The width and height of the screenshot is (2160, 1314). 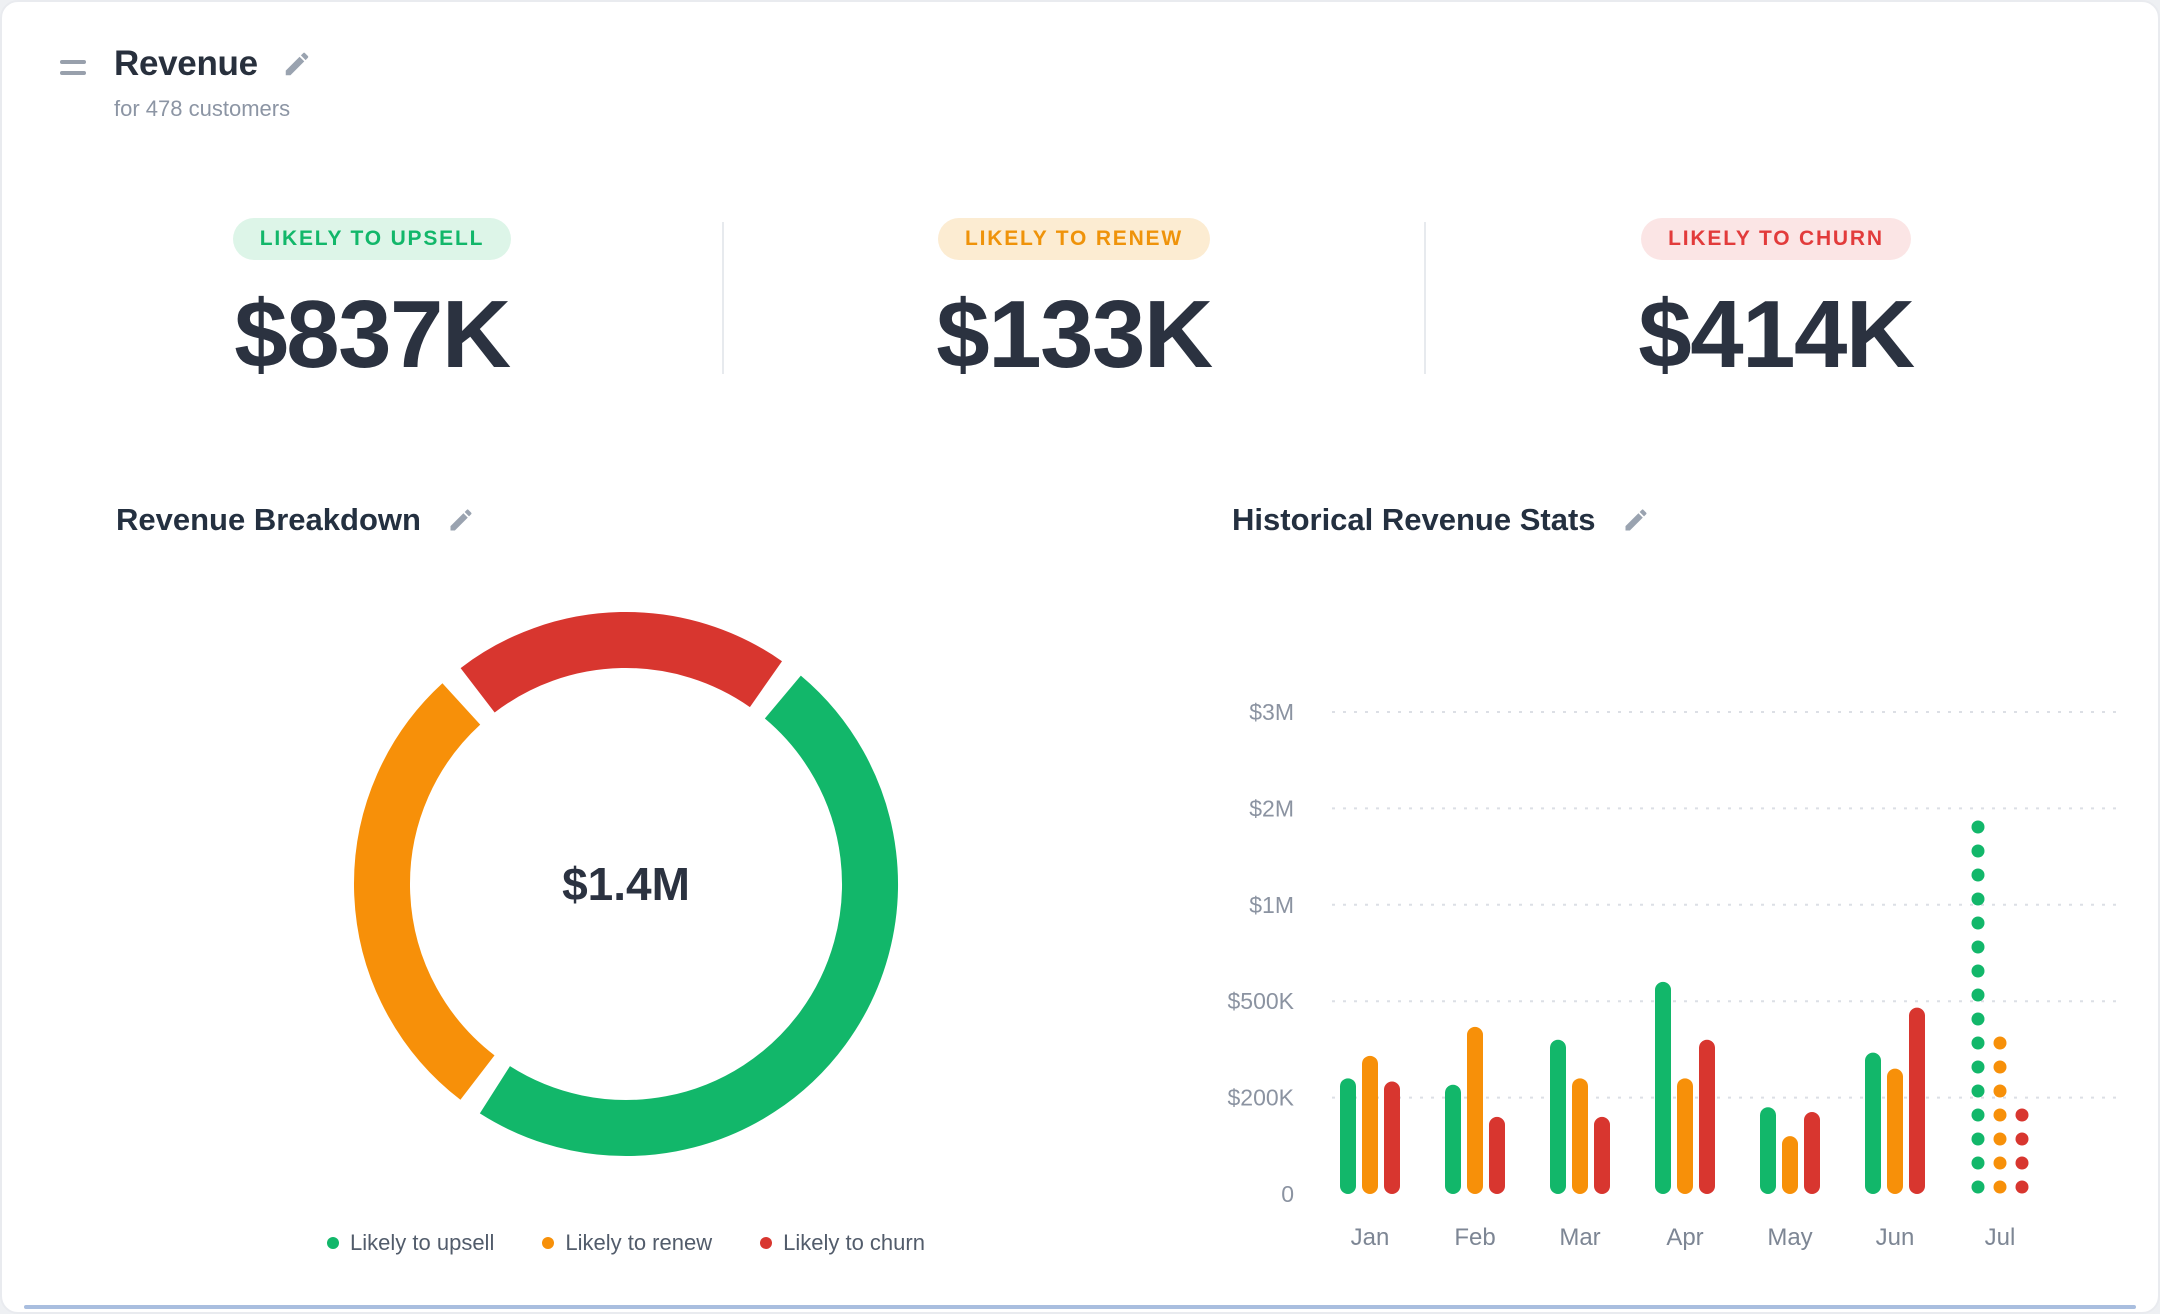 I want to click on svg-text: 0, so click(x=1287, y=1194).